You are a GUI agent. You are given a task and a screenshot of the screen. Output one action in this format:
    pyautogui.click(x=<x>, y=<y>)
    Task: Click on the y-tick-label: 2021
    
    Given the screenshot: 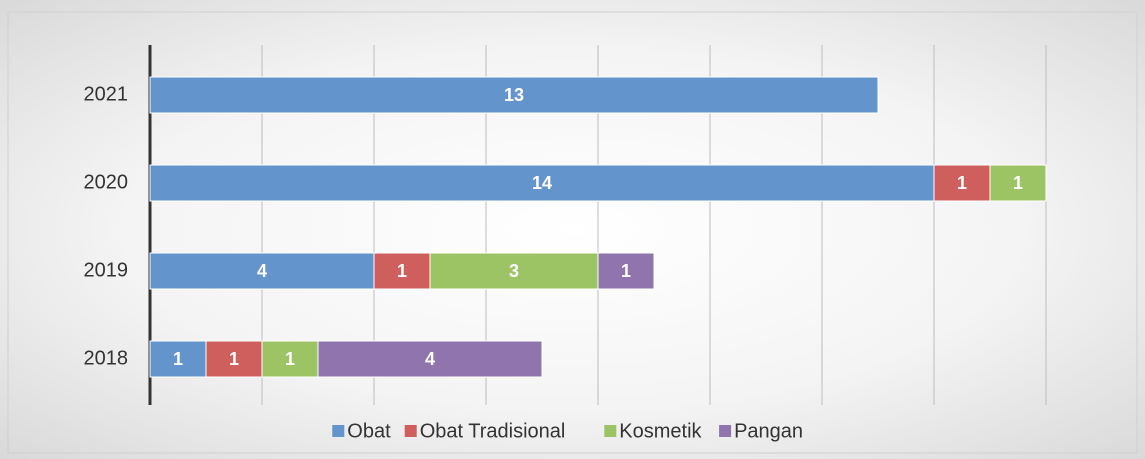 What is the action you would take?
    pyautogui.click(x=106, y=94)
    